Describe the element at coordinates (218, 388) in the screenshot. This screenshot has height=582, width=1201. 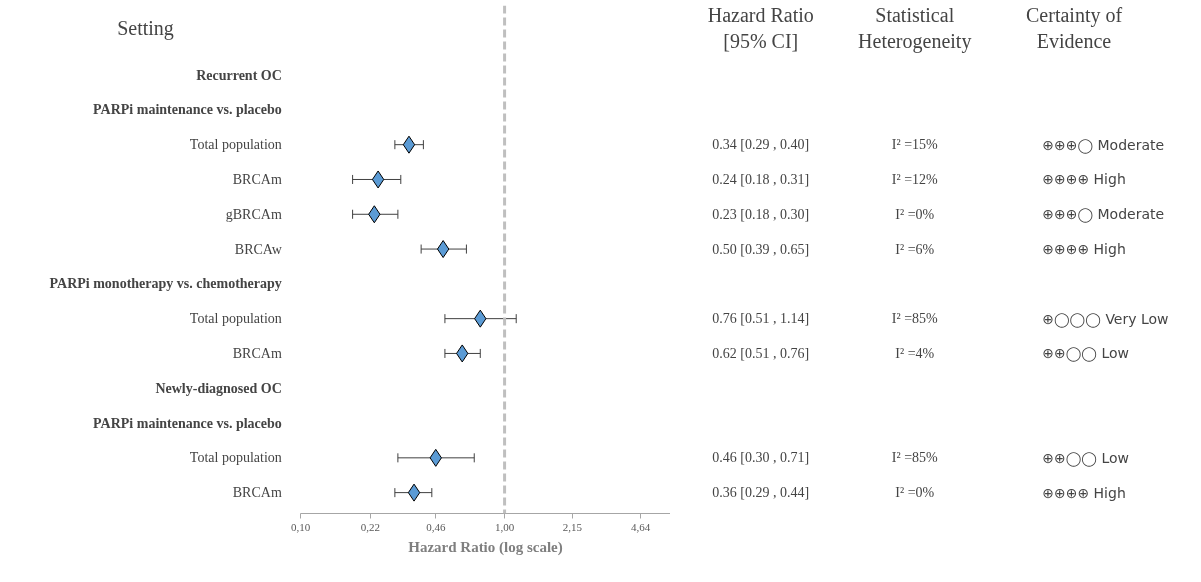
I see `y-tick-label: Newly-diagnosed OC` at that location.